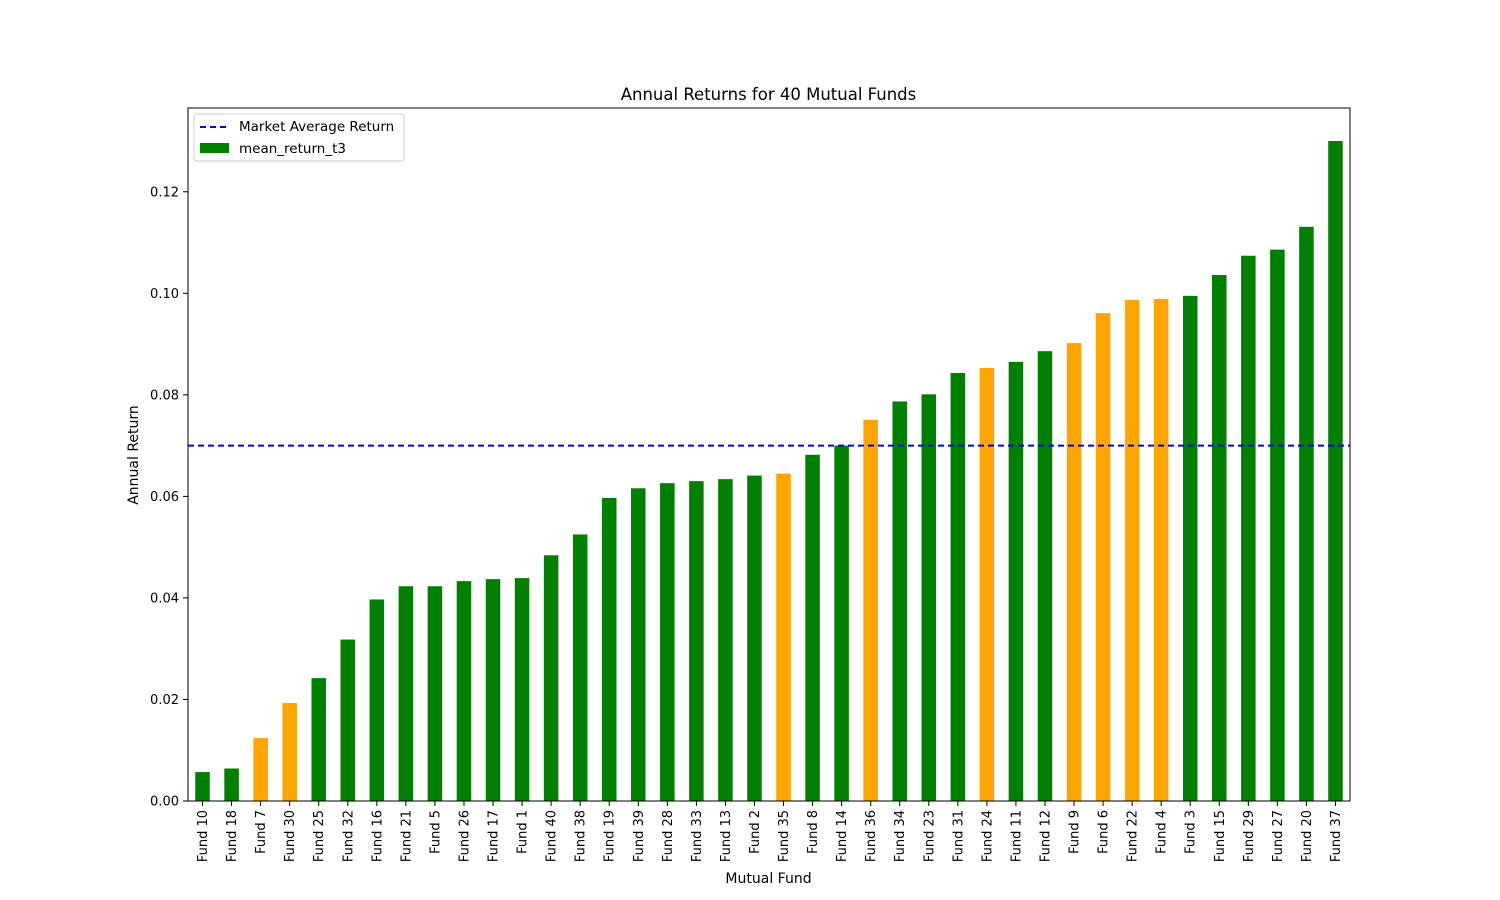  I want to click on x-tick-label: Fund 26, so click(464, 836).